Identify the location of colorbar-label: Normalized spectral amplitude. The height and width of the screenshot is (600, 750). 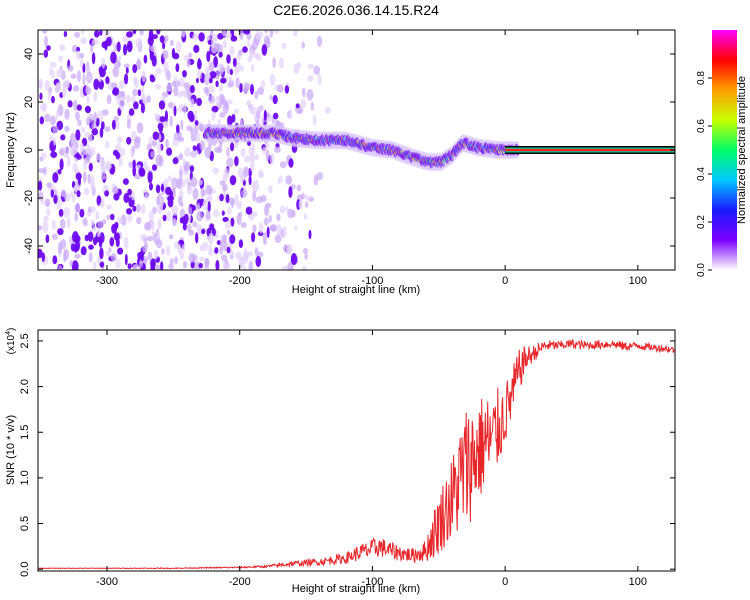
(742, 150).